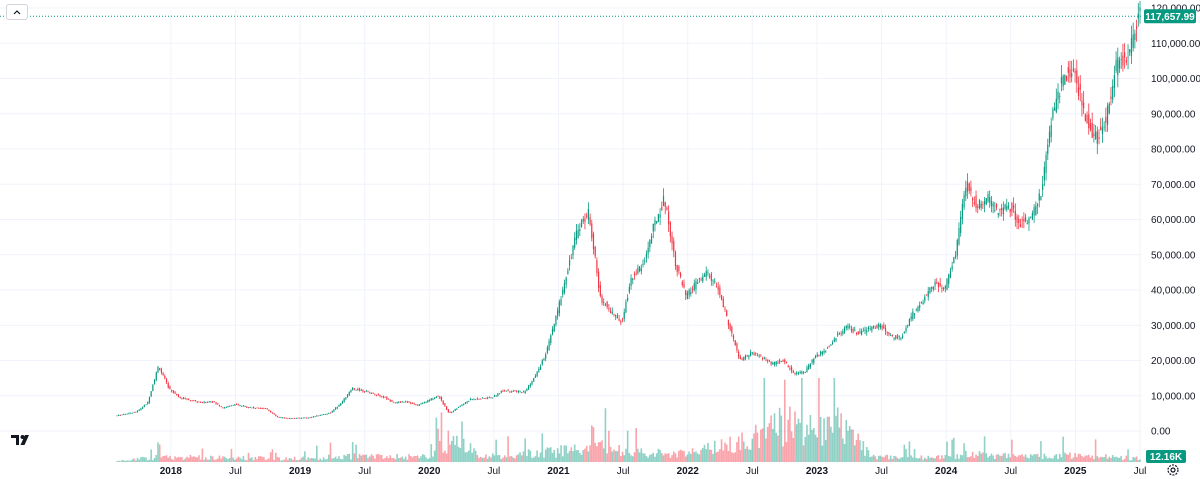 This screenshot has width=1200, height=479. What do you see at coordinates (1173, 470) in the screenshot?
I see `gear-icon` at bounding box center [1173, 470].